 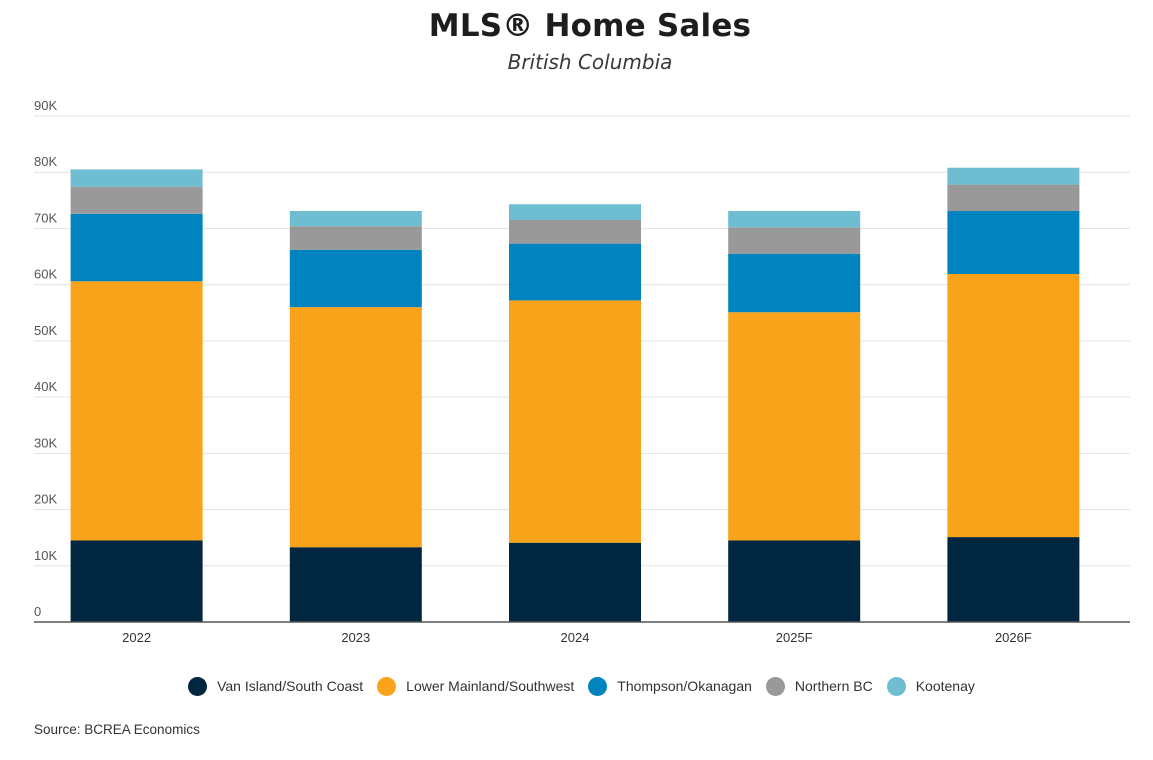 I want to click on bar-segment-northern-bc-2025f, so click(x=794, y=240).